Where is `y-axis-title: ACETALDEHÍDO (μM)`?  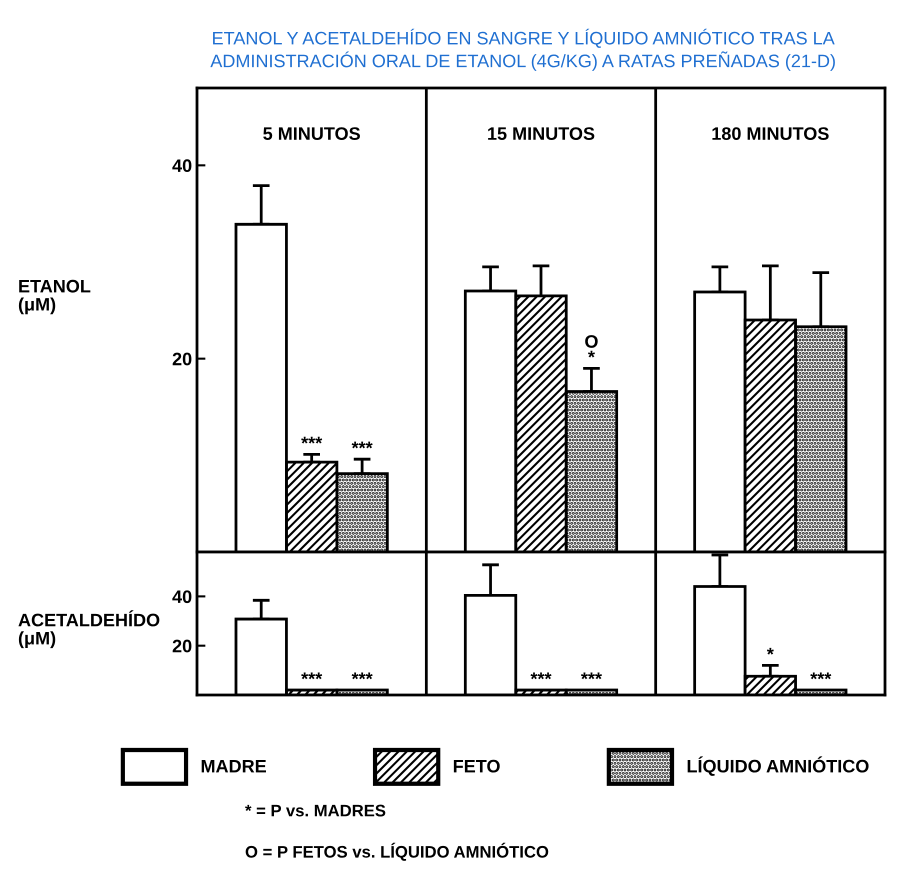
y-axis-title: ACETALDEHÍDO (μM) is located at coordinates (89, 629).